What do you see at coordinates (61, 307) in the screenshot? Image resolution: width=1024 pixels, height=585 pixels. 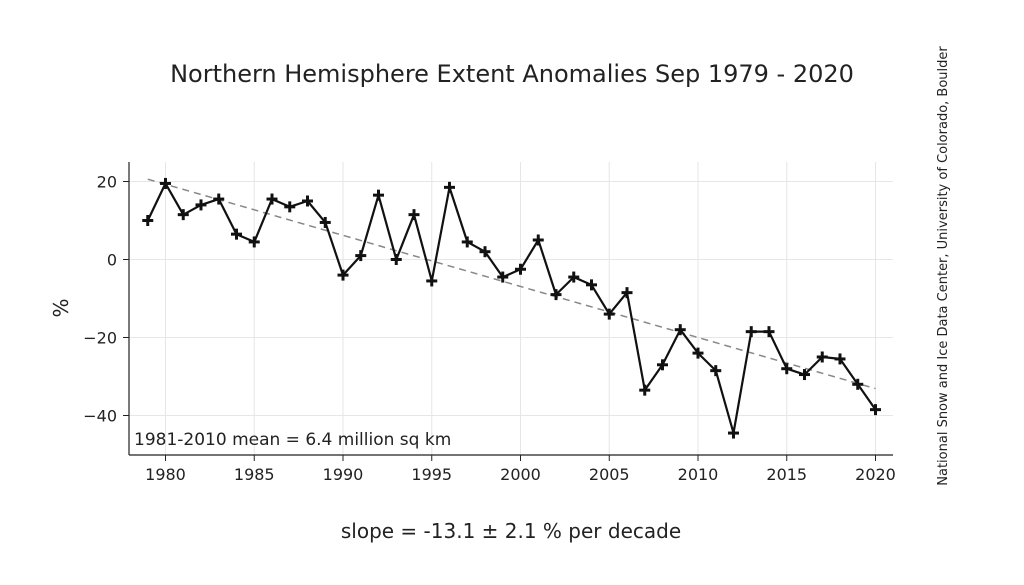 I see `y-axis-label: %` at bounding box center [61, 307].